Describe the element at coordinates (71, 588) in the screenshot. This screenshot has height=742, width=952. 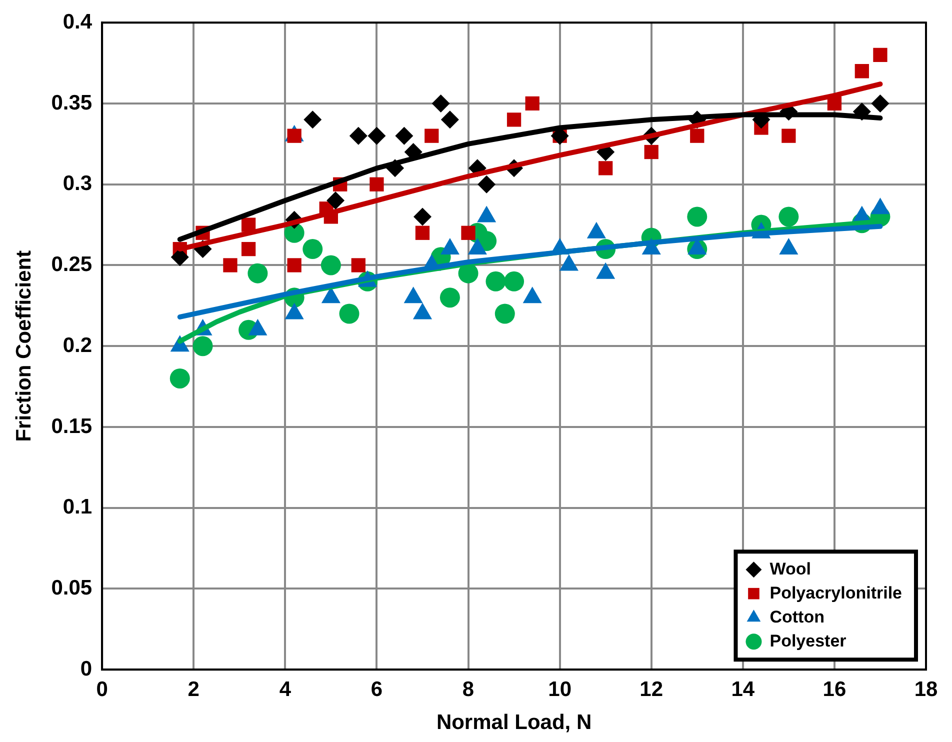
I see `y-tick-label: 0.05` at that location.